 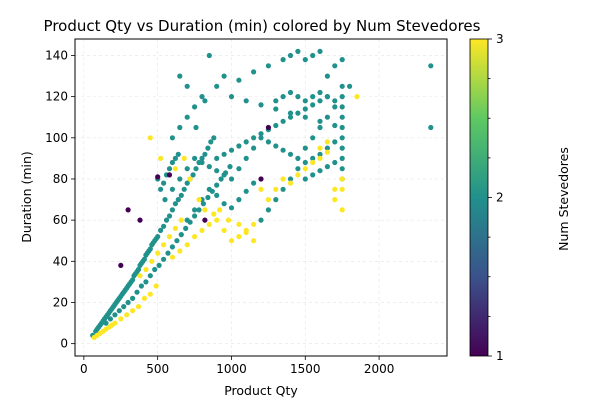 What do you see at coordinates (261, 390) in the screenshot?
I see `x-axis-label: Product Qty` at bounding box center [261, 390].